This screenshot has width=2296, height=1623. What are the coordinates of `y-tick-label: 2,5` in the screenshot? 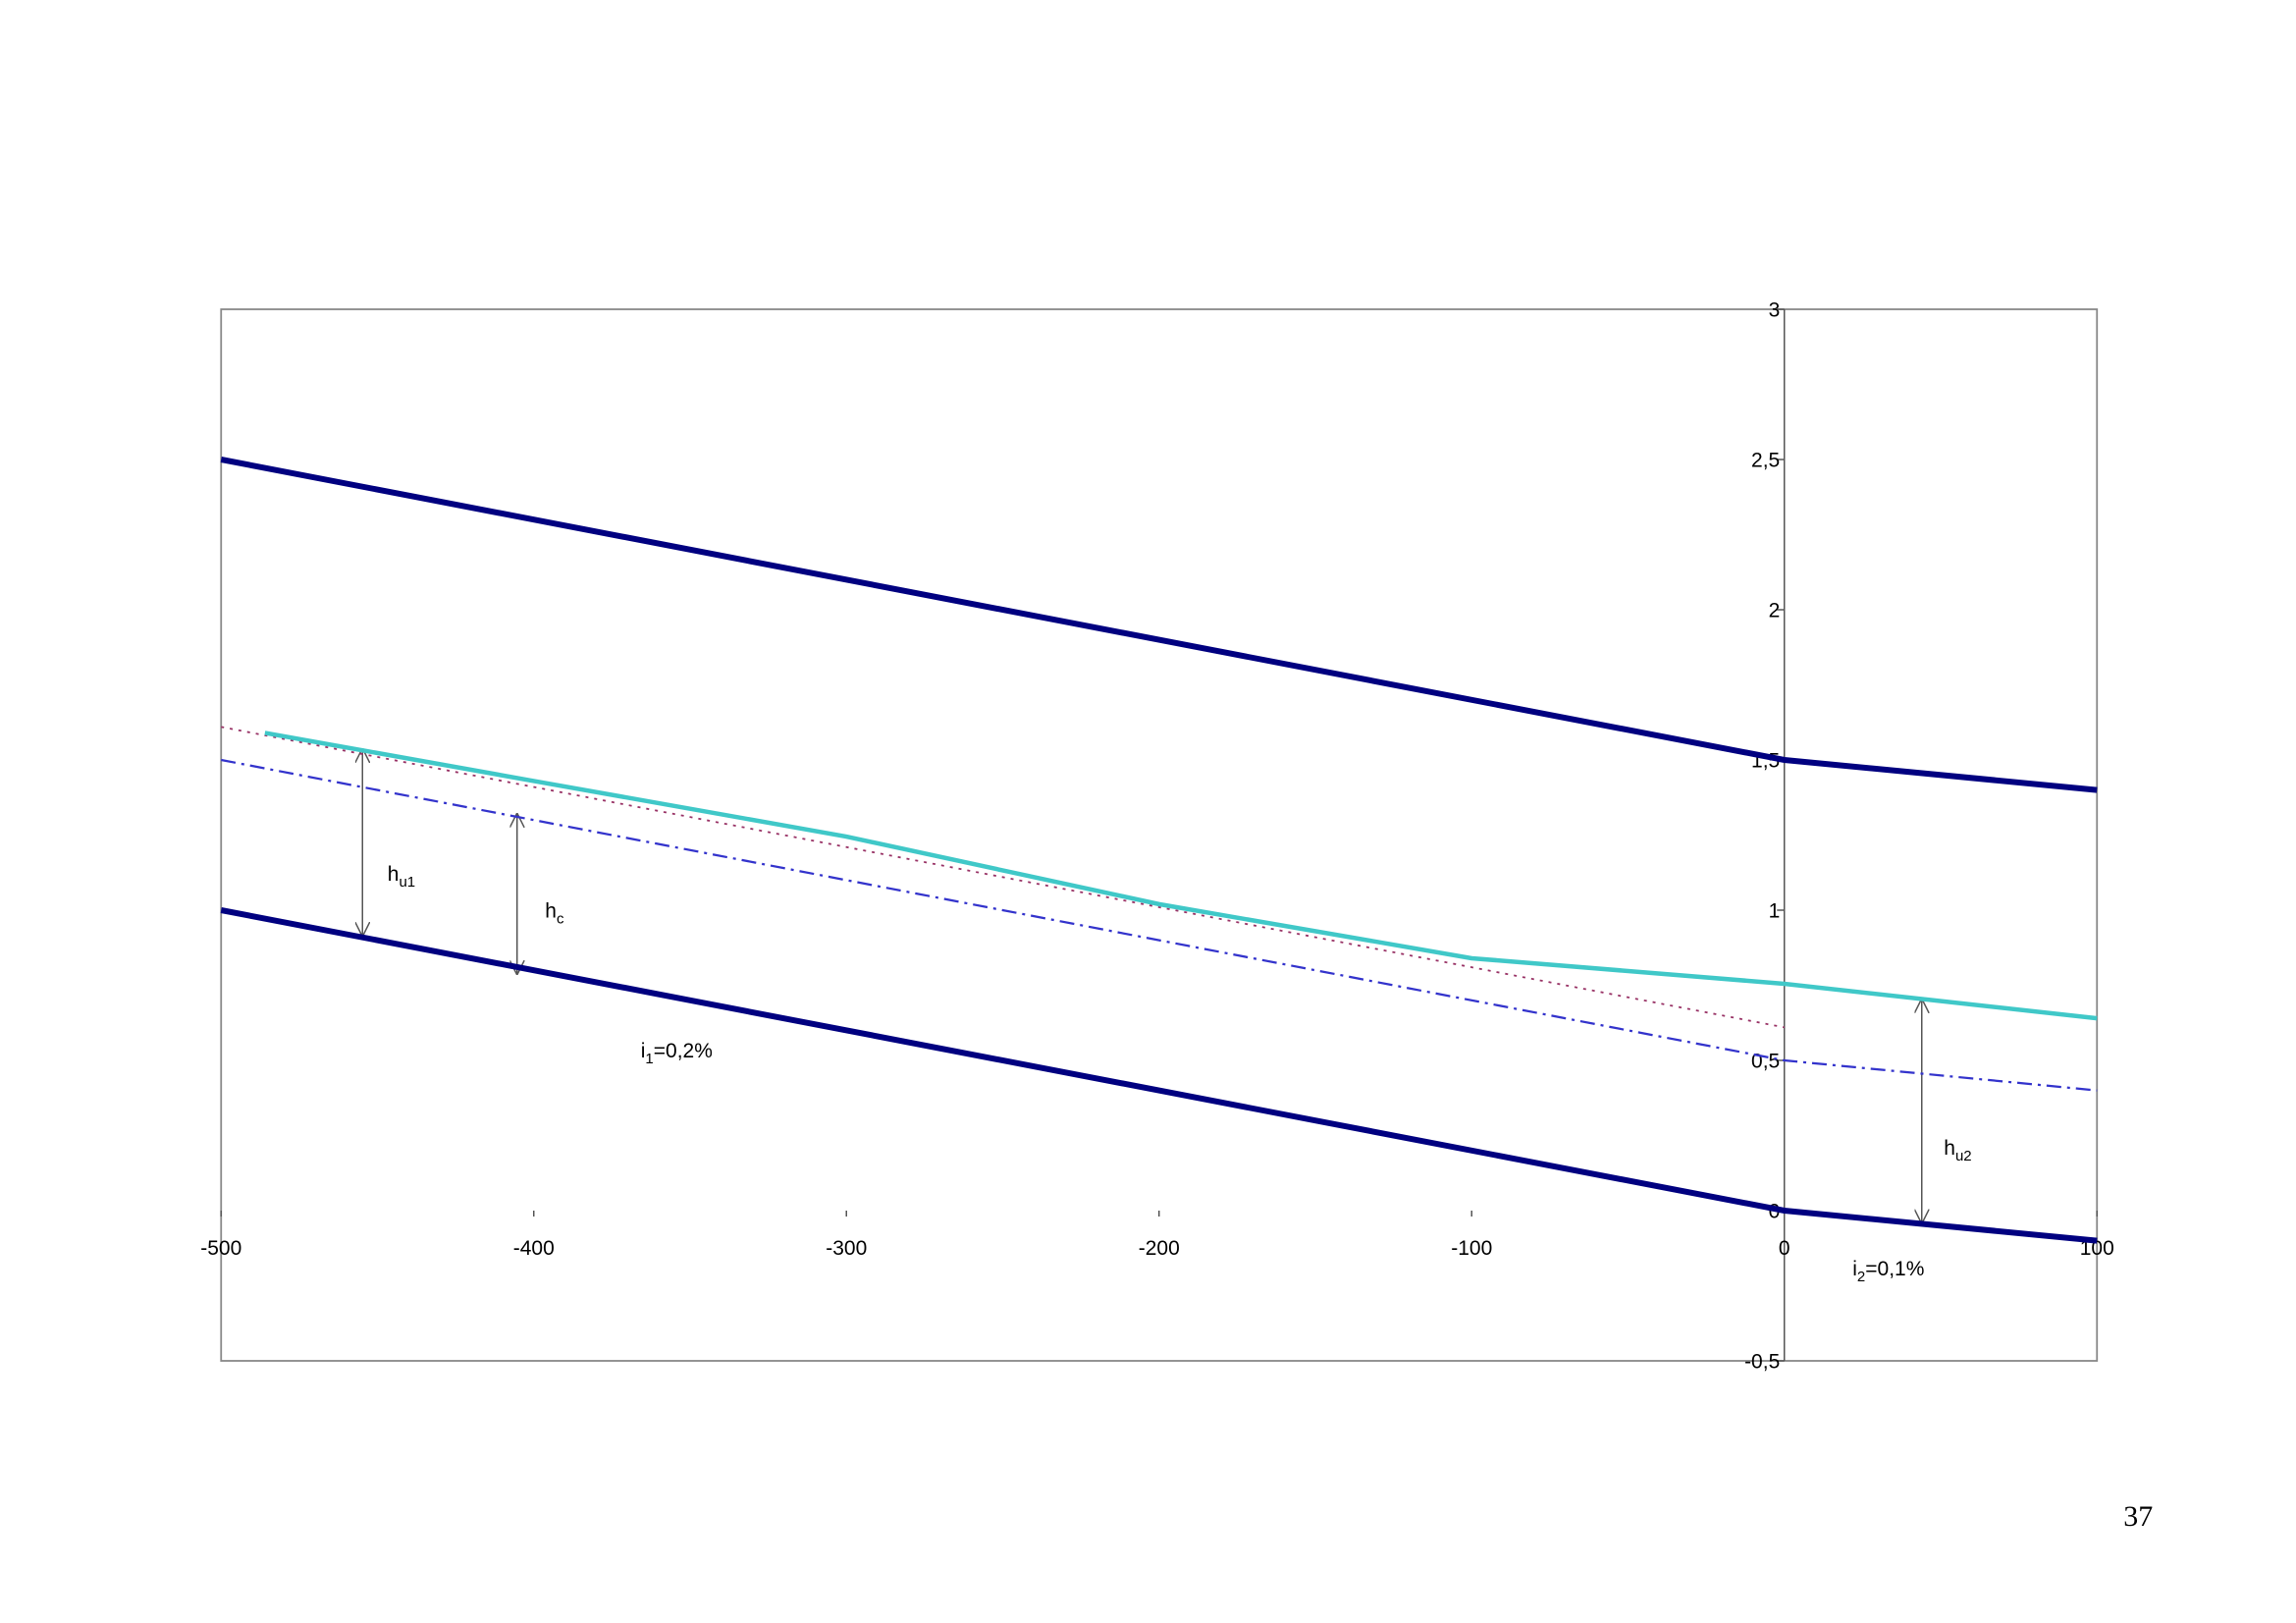 It's located at (1765, 461).